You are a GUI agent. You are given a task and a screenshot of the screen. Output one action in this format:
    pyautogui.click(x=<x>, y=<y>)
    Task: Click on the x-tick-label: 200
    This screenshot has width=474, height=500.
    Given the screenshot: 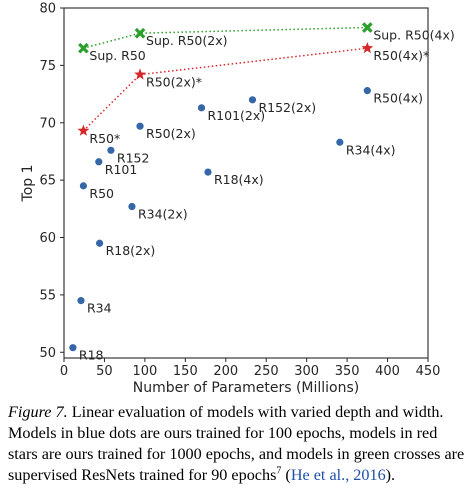 What is the action you would take?
    pyautogui.click(x=225, y=371)
    